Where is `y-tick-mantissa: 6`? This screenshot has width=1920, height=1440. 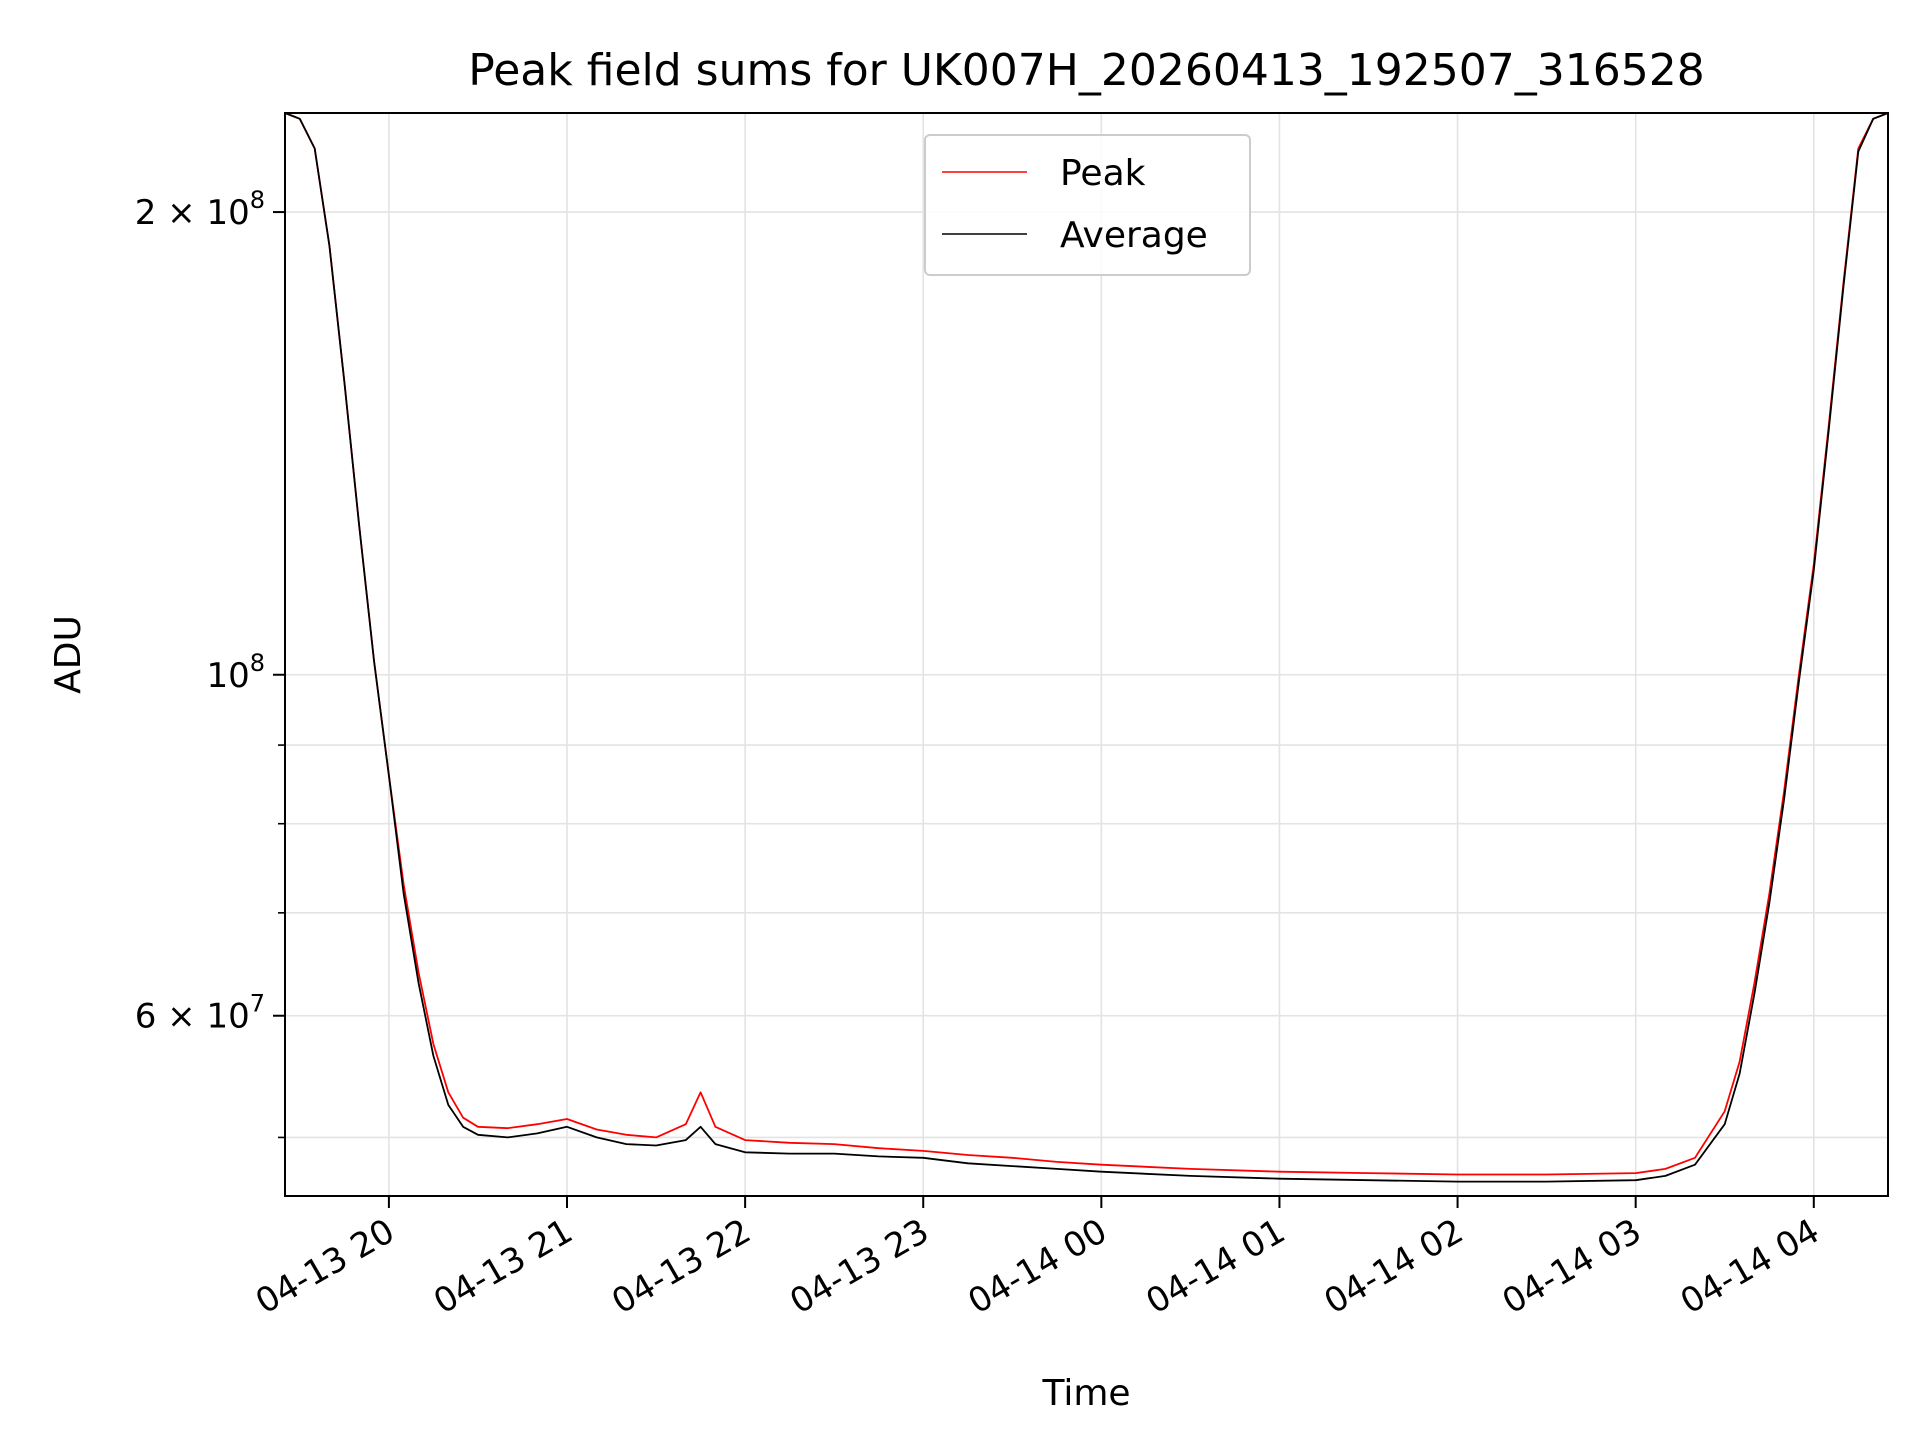 y-tick-mantissa: 6 is located at coordinates (146, 1017).